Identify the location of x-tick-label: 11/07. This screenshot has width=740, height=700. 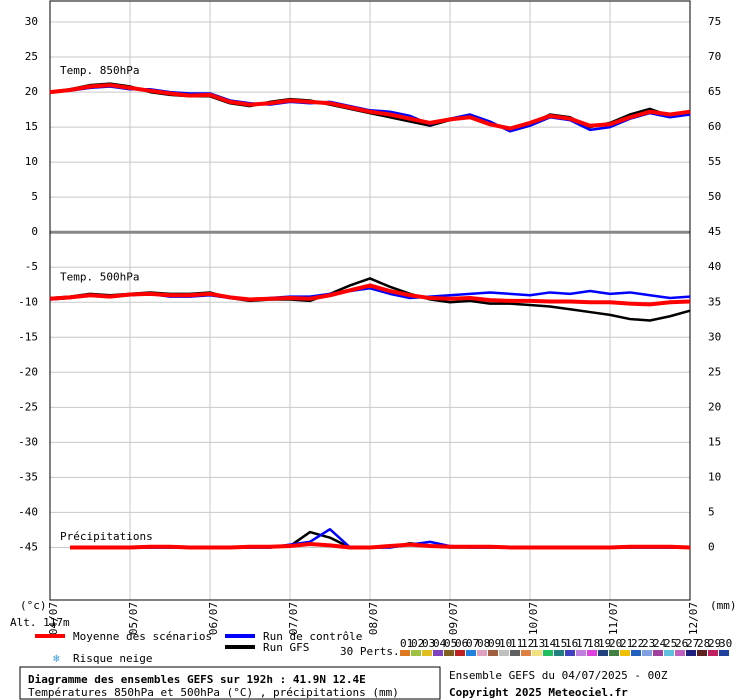
(613, 618).